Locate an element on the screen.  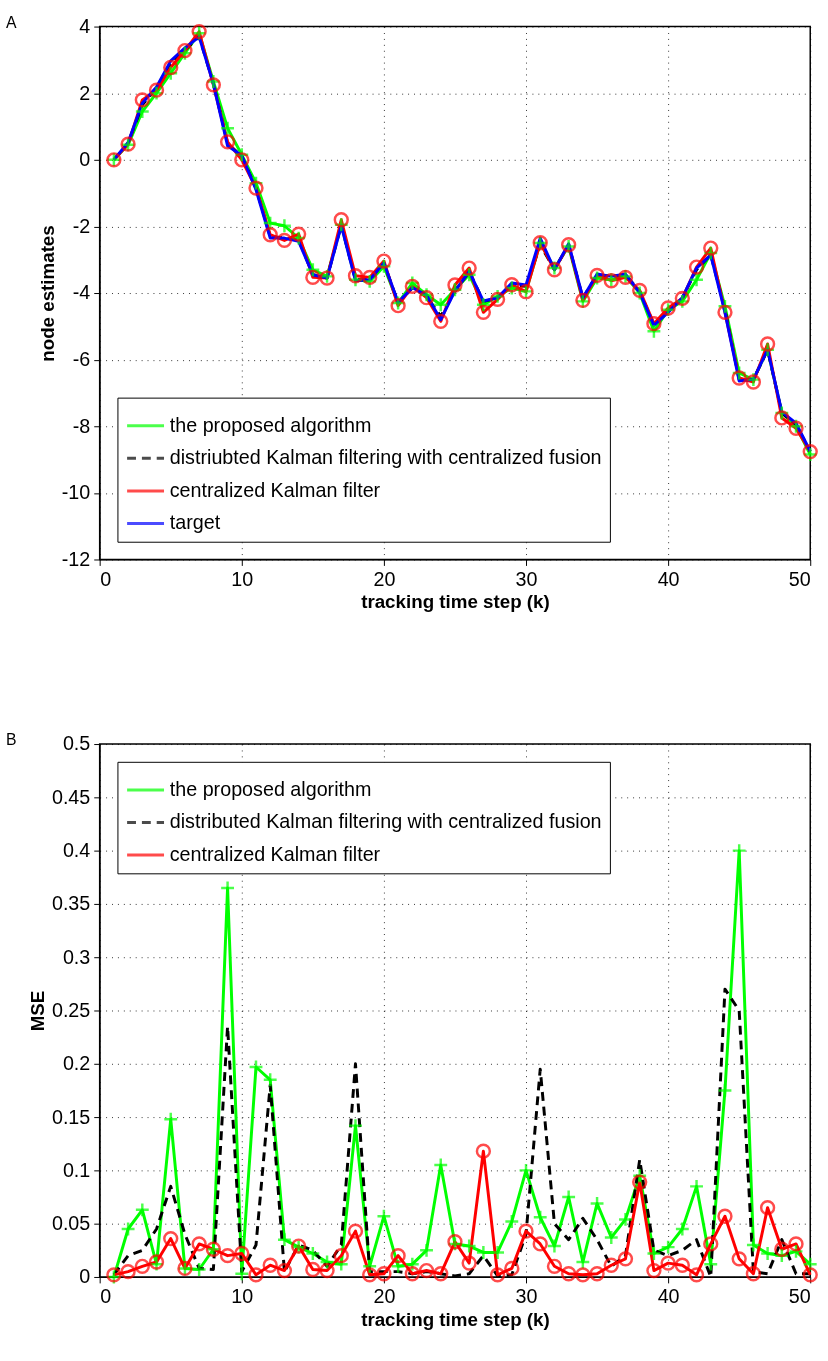
text: A is located at coordinates (11, 22).